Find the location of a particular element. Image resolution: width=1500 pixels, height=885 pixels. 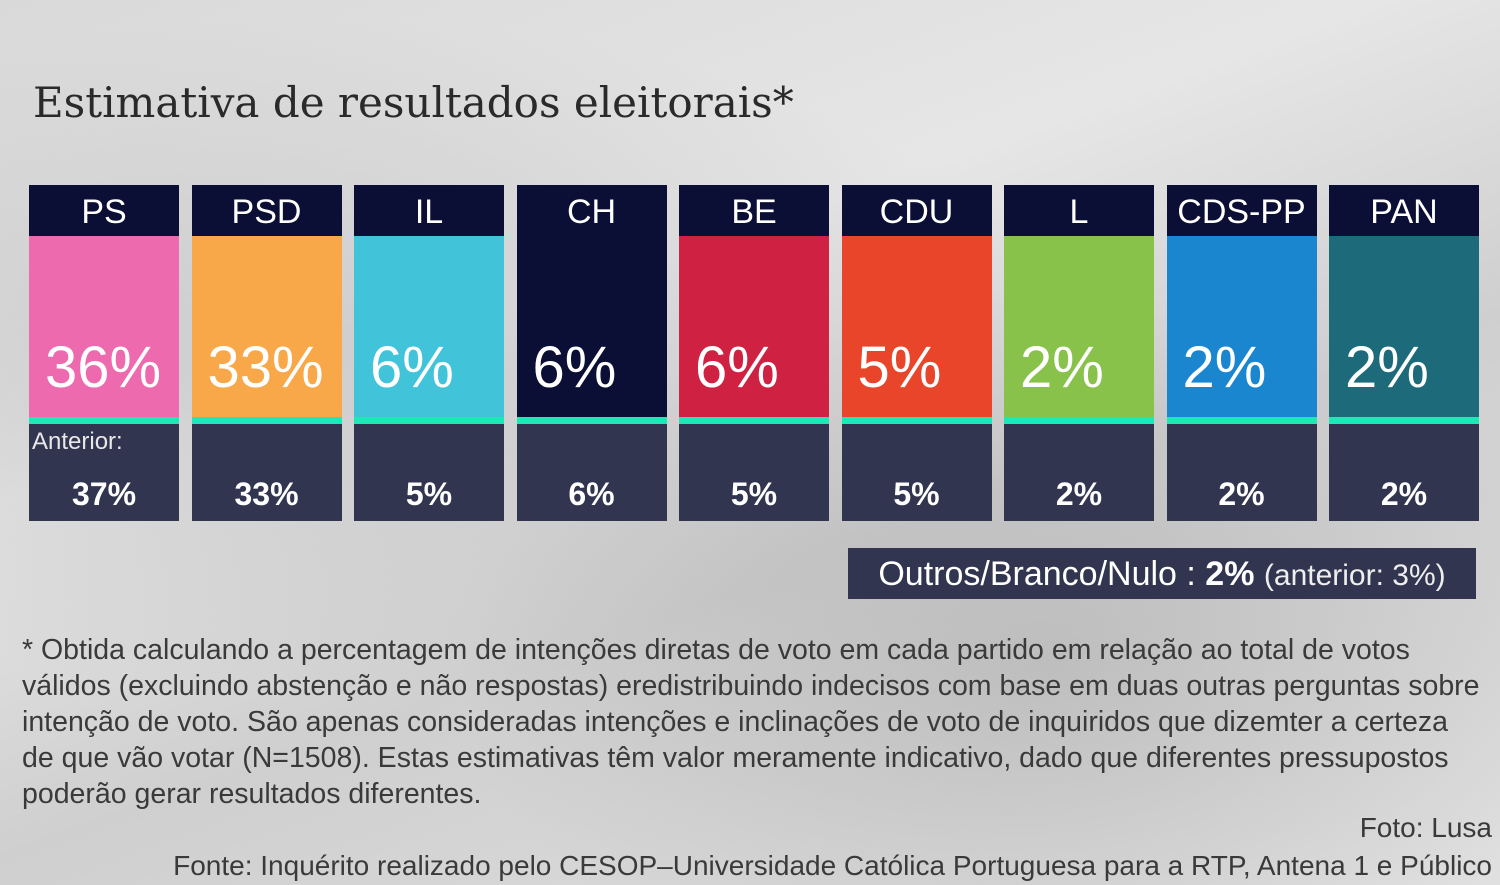

previous-label: Anterior: is located at coordinates (77, 441).